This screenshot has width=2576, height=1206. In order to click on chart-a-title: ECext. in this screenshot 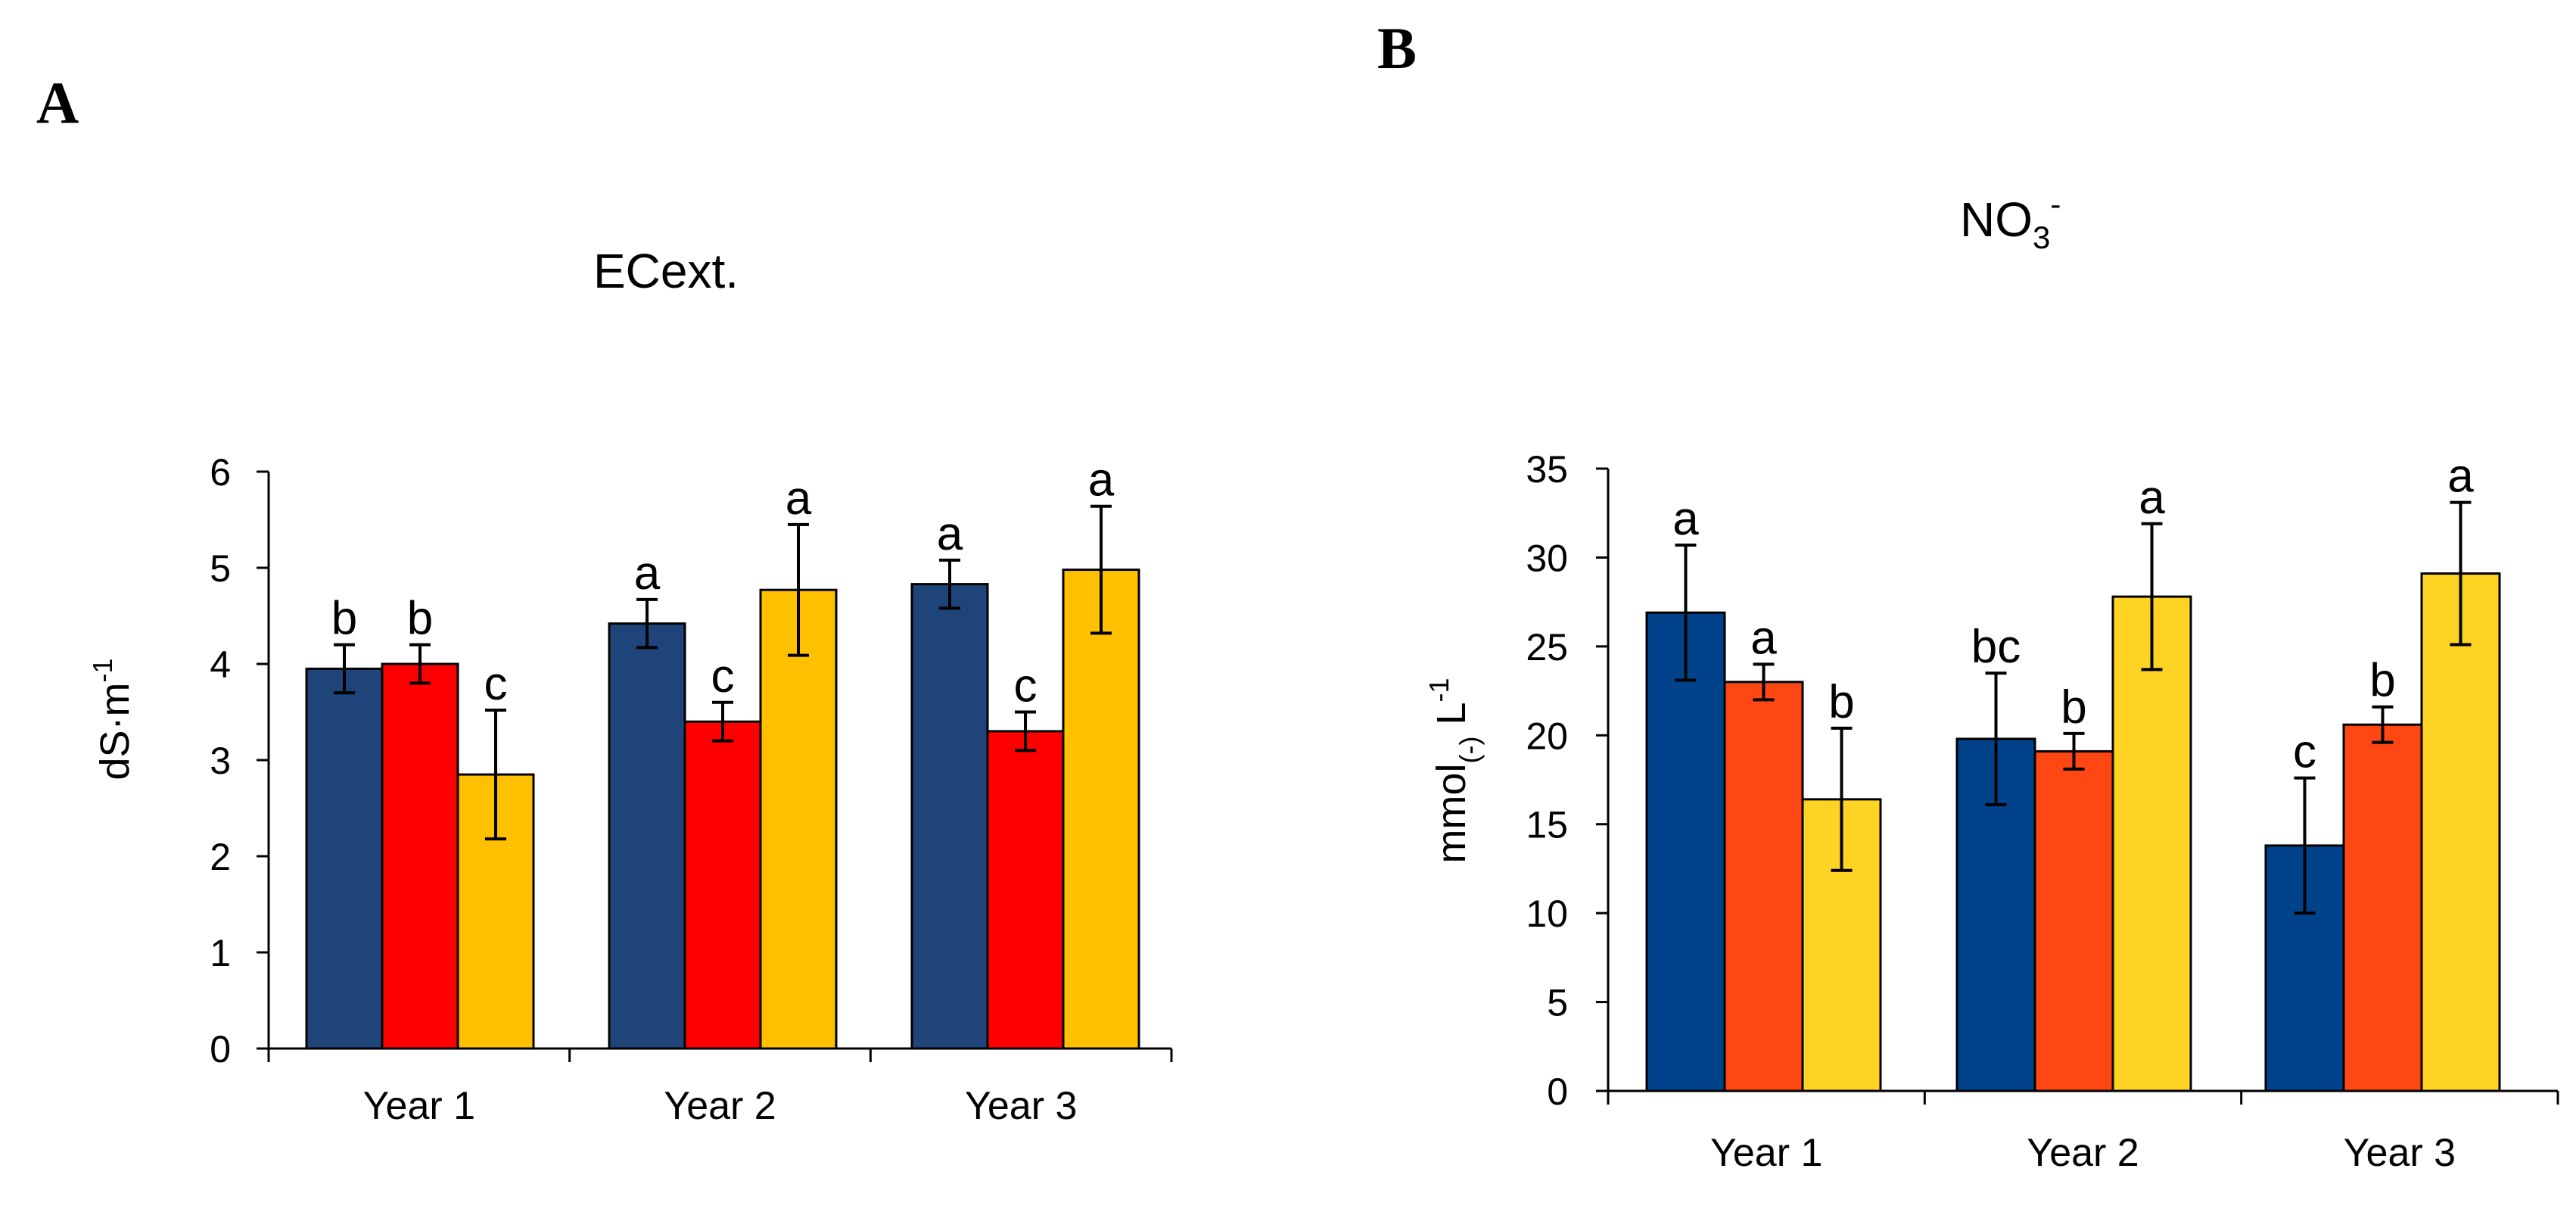, I will do `click(666, 271)`.